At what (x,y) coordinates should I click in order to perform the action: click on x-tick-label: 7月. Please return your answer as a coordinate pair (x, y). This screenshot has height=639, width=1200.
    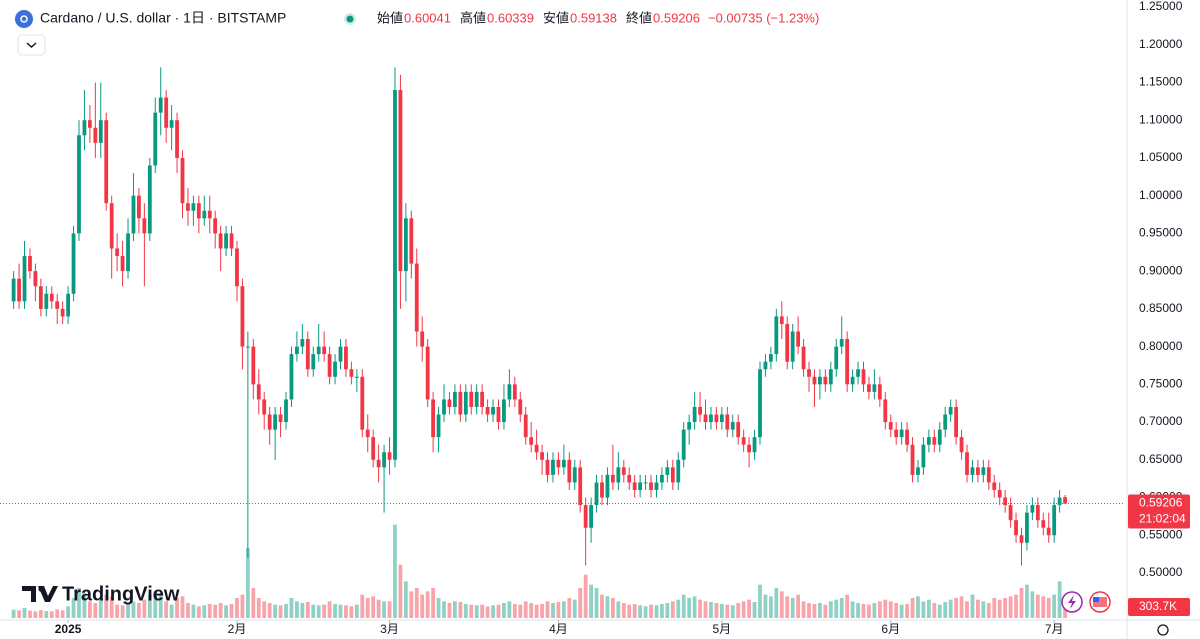
    Looking at the image, I should click on (1054, 629).